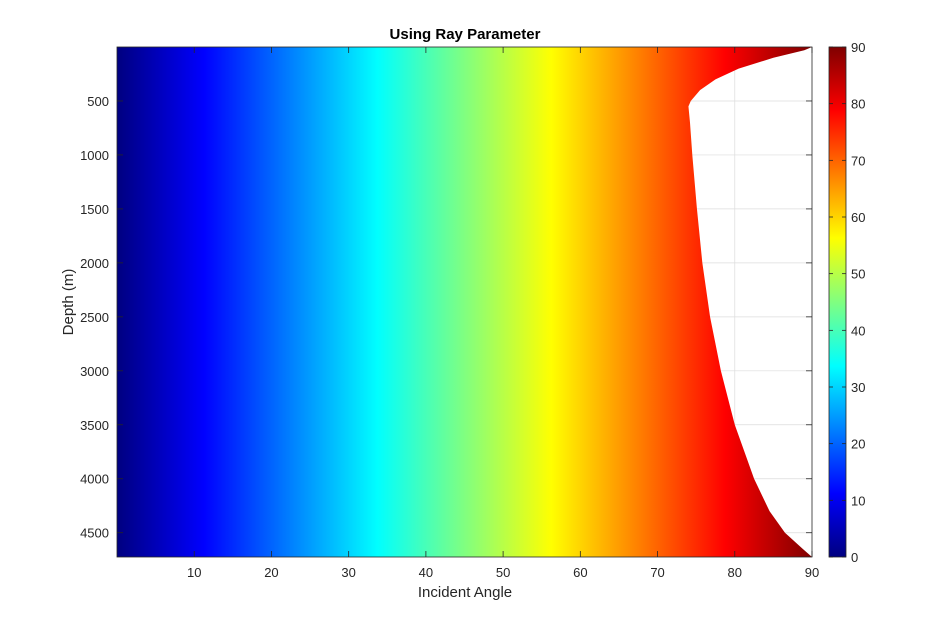  Describe the element at coordinates (858, 104) in the screenshot. I see `colorbar-tick-label: 80` at that location.